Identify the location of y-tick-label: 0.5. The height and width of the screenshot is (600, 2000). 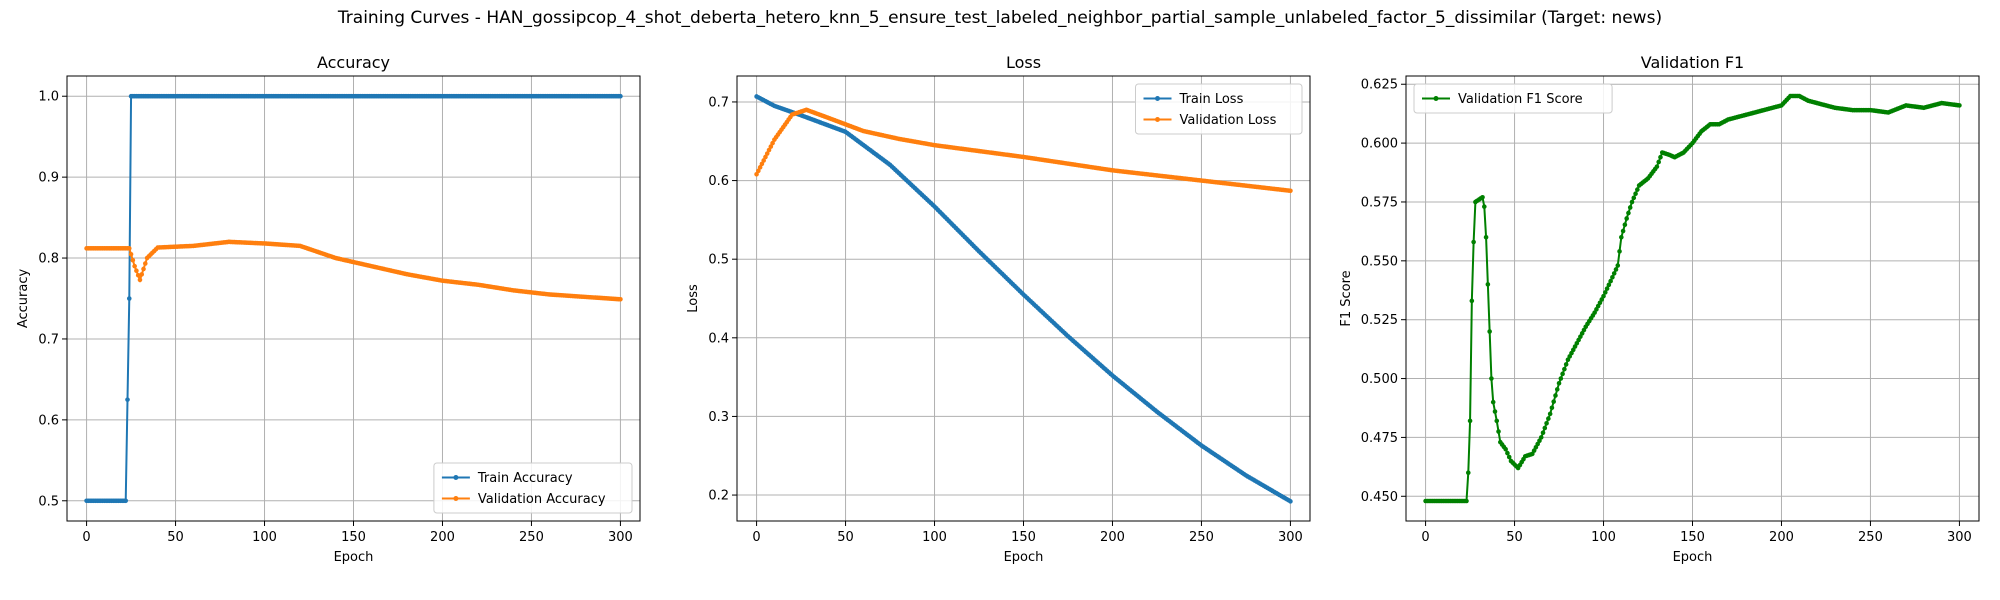
(48, 501).